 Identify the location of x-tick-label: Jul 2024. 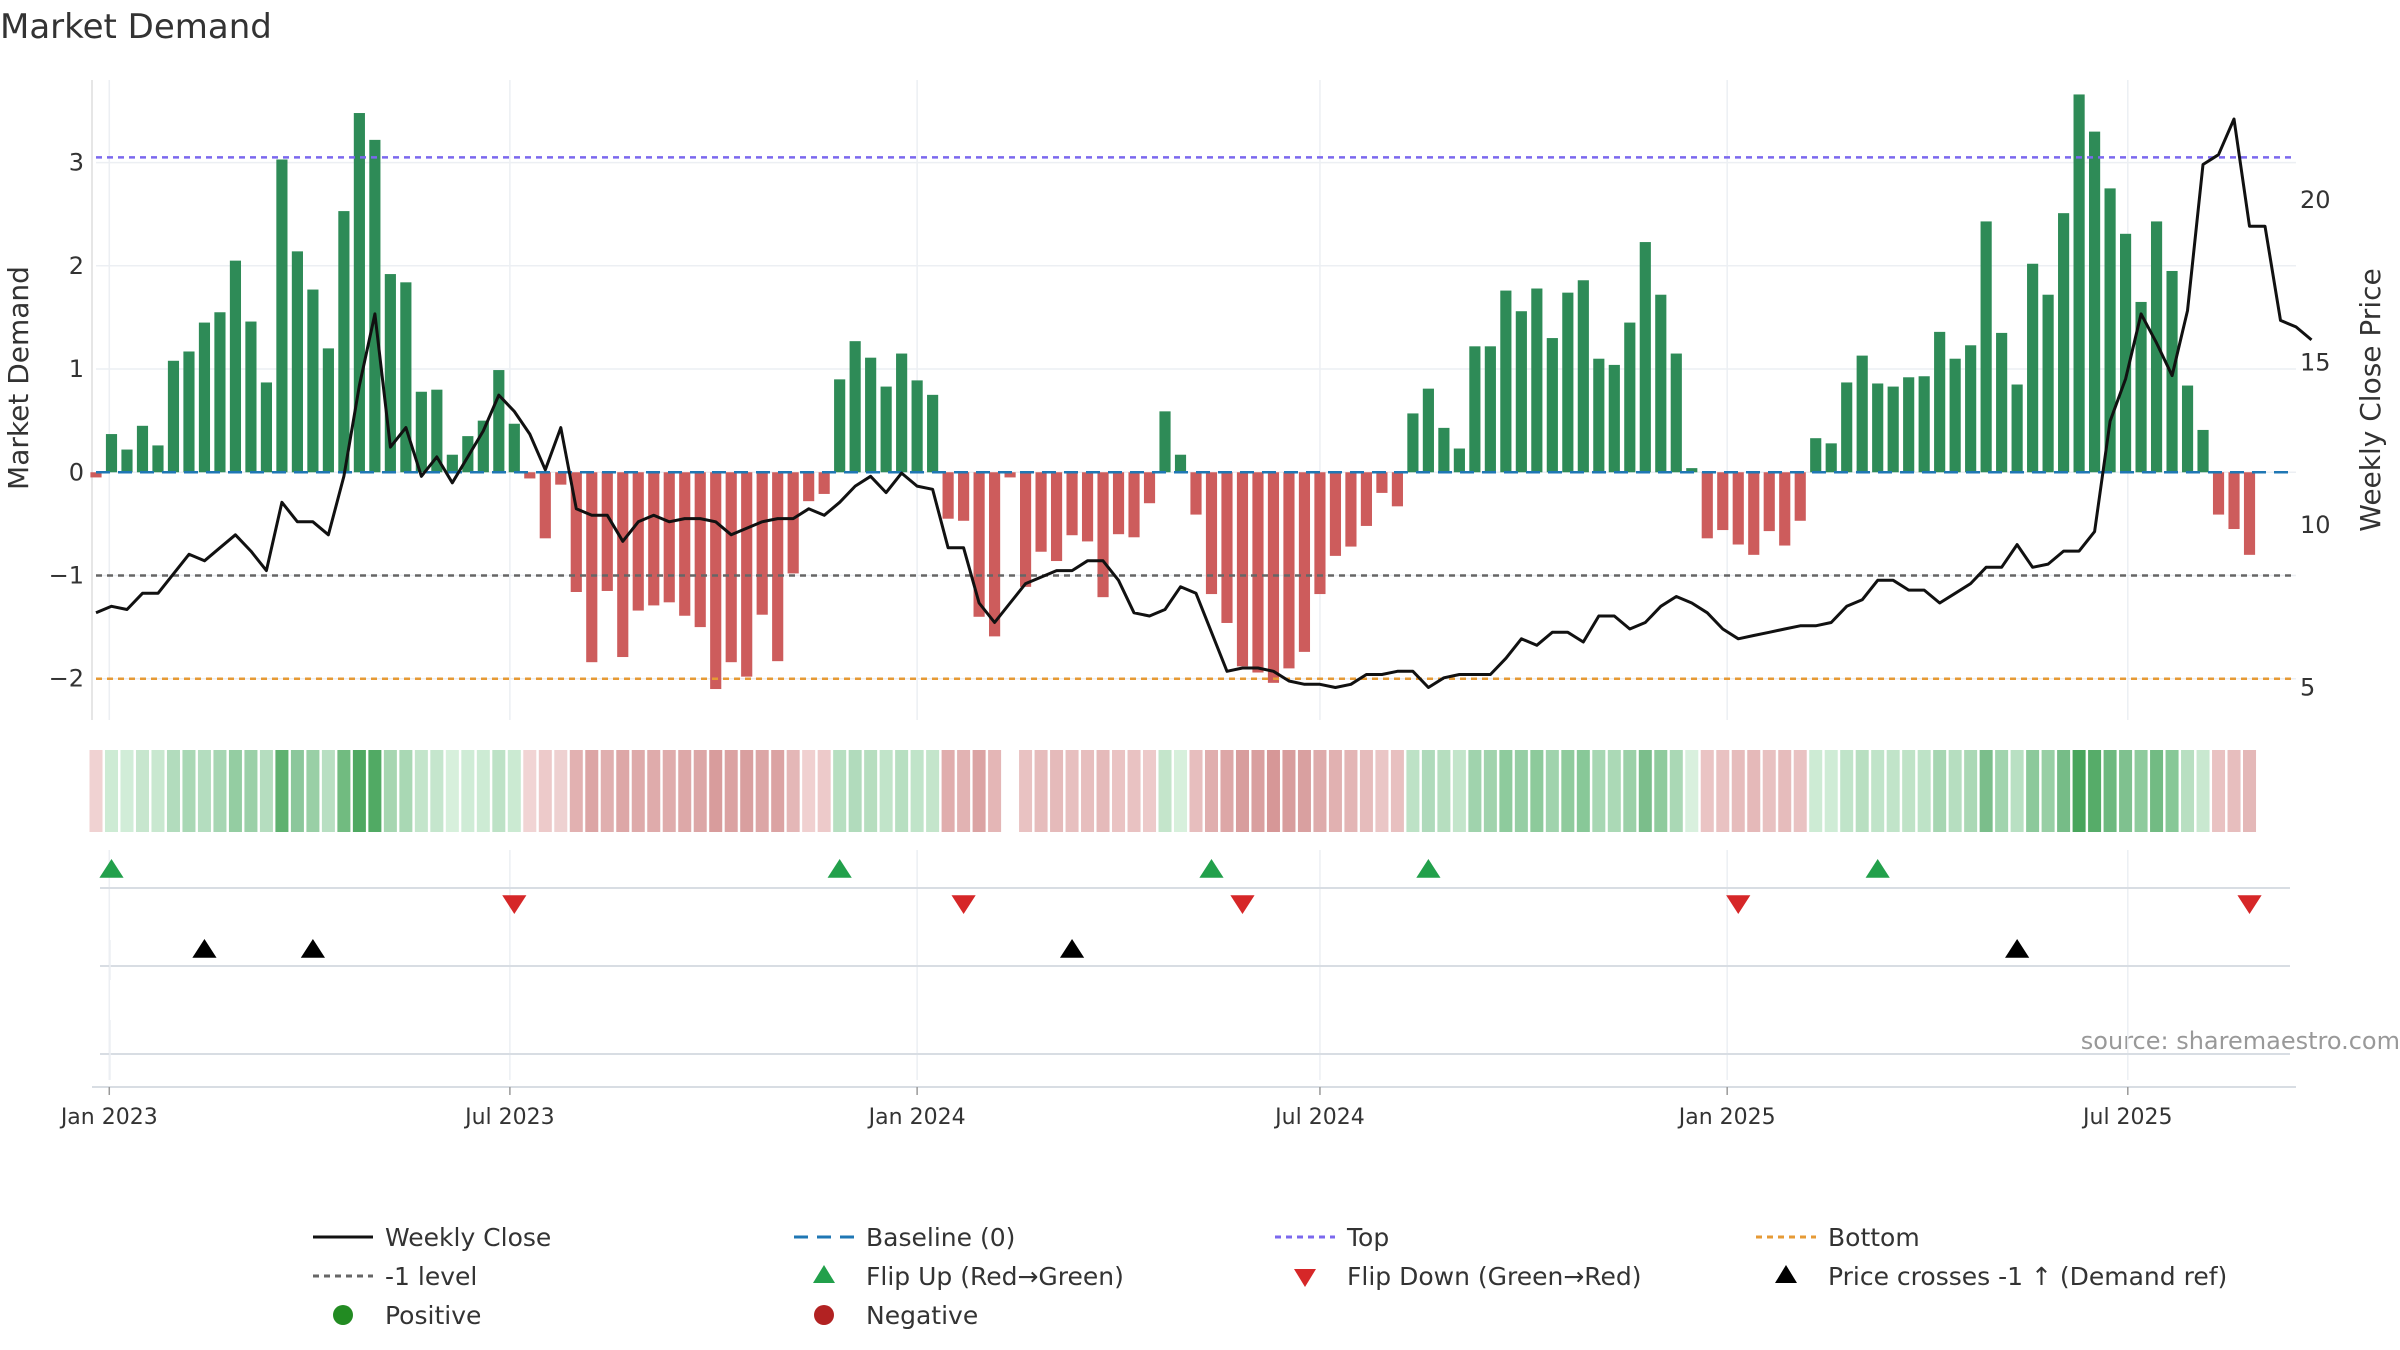
(1319, 1117).